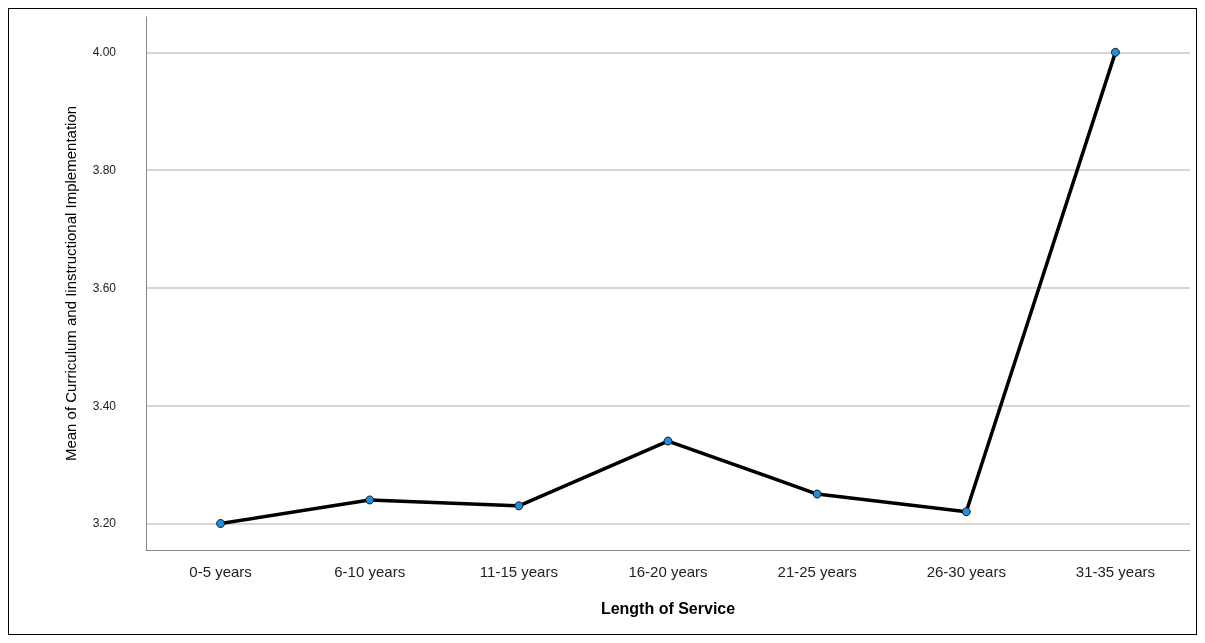  What do you see at coordinates (220, 571) in the screenshot?
I see `x-tick-label: 0-5 years` at bounding box center [220, 571].